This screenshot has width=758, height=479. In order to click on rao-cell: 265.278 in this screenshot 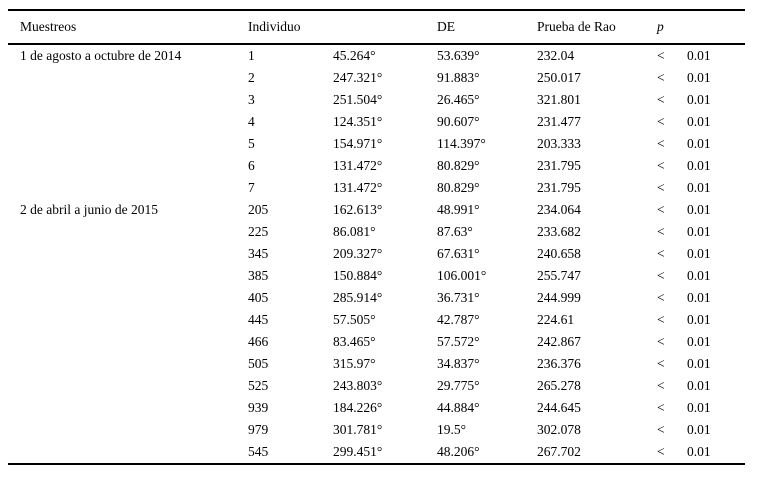, I will do `click(559, 386)`.